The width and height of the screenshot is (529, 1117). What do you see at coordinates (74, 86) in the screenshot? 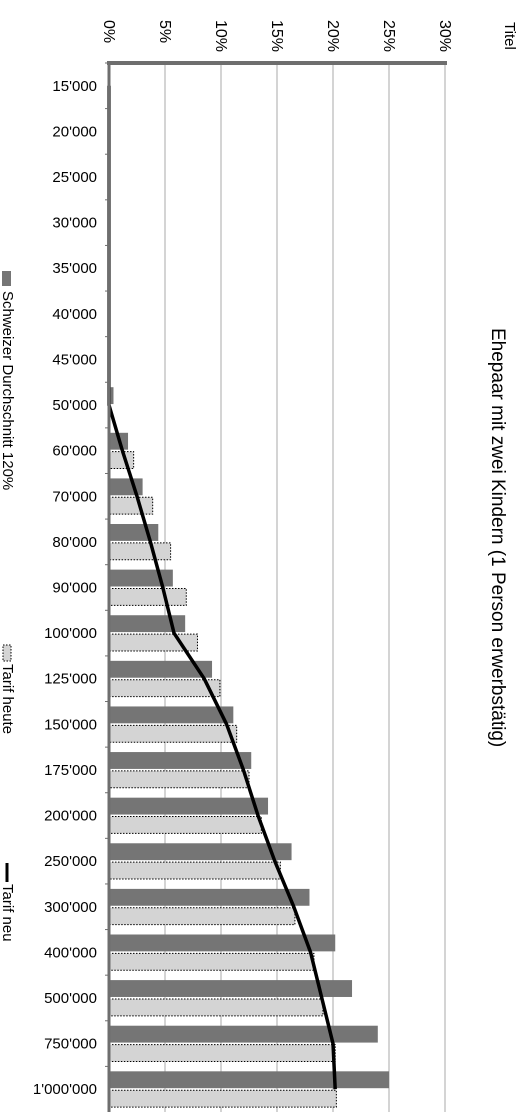
I see `category-label: 15'000` at bounding box center [74, 86].